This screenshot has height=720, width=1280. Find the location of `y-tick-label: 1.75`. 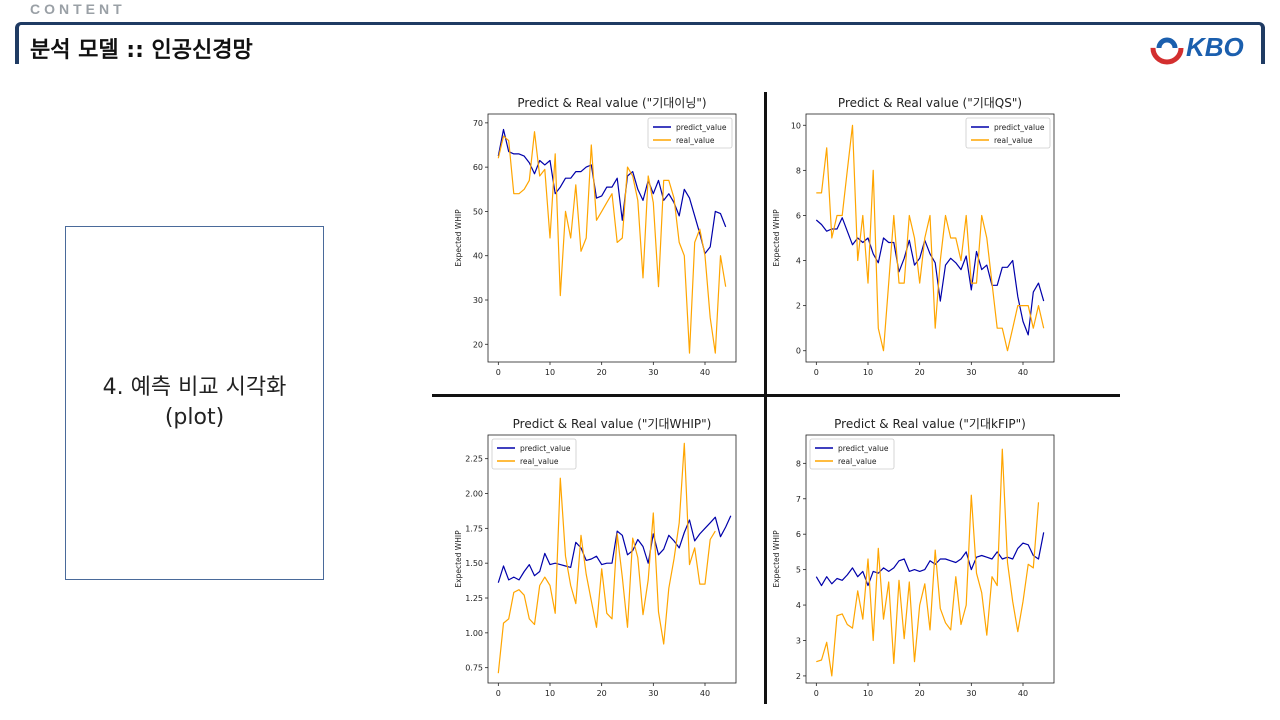

y-tick-label: 1.75 is located at coordinates (474, 528).